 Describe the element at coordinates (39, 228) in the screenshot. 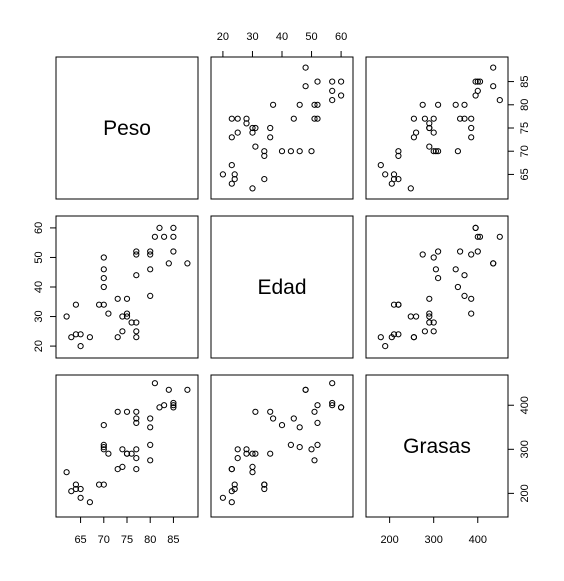

I see `tick-label-left-edad-60: 60` at that location.